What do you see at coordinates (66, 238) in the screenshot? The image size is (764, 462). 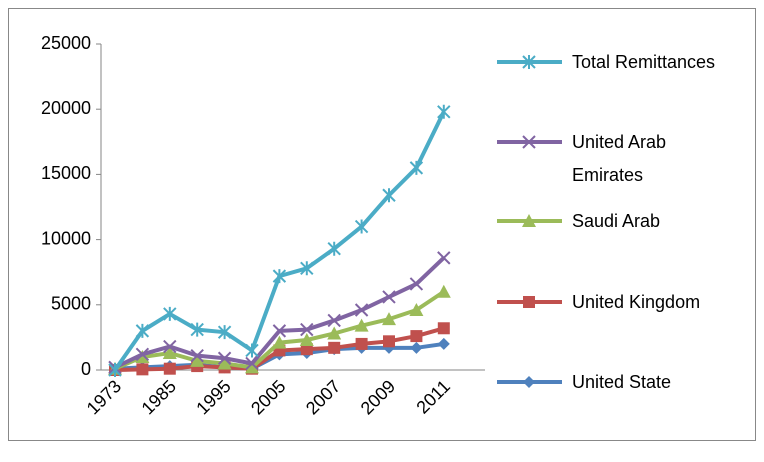 I see `y-tick-label: 10000` at bounding box center [66, 238].